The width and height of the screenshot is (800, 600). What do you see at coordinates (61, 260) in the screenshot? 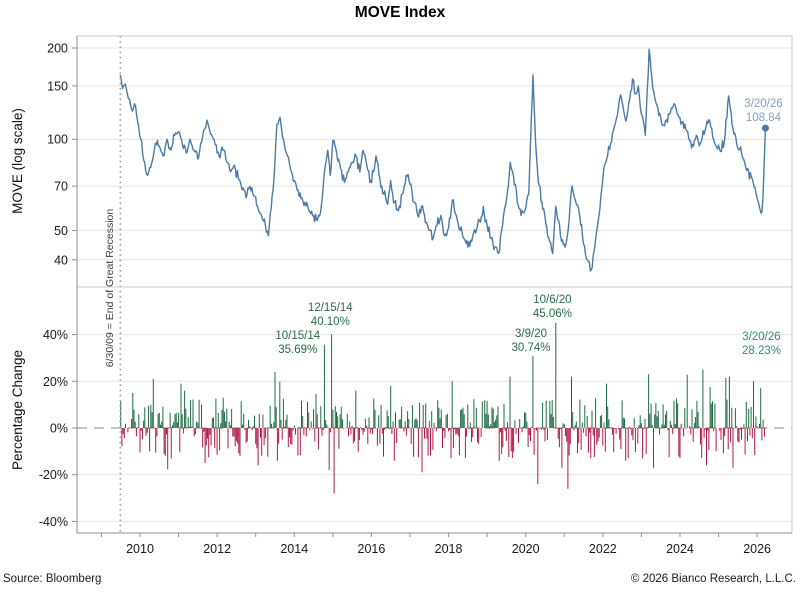
I see `y-tick-label: 40` at bounding box center [61, 260].